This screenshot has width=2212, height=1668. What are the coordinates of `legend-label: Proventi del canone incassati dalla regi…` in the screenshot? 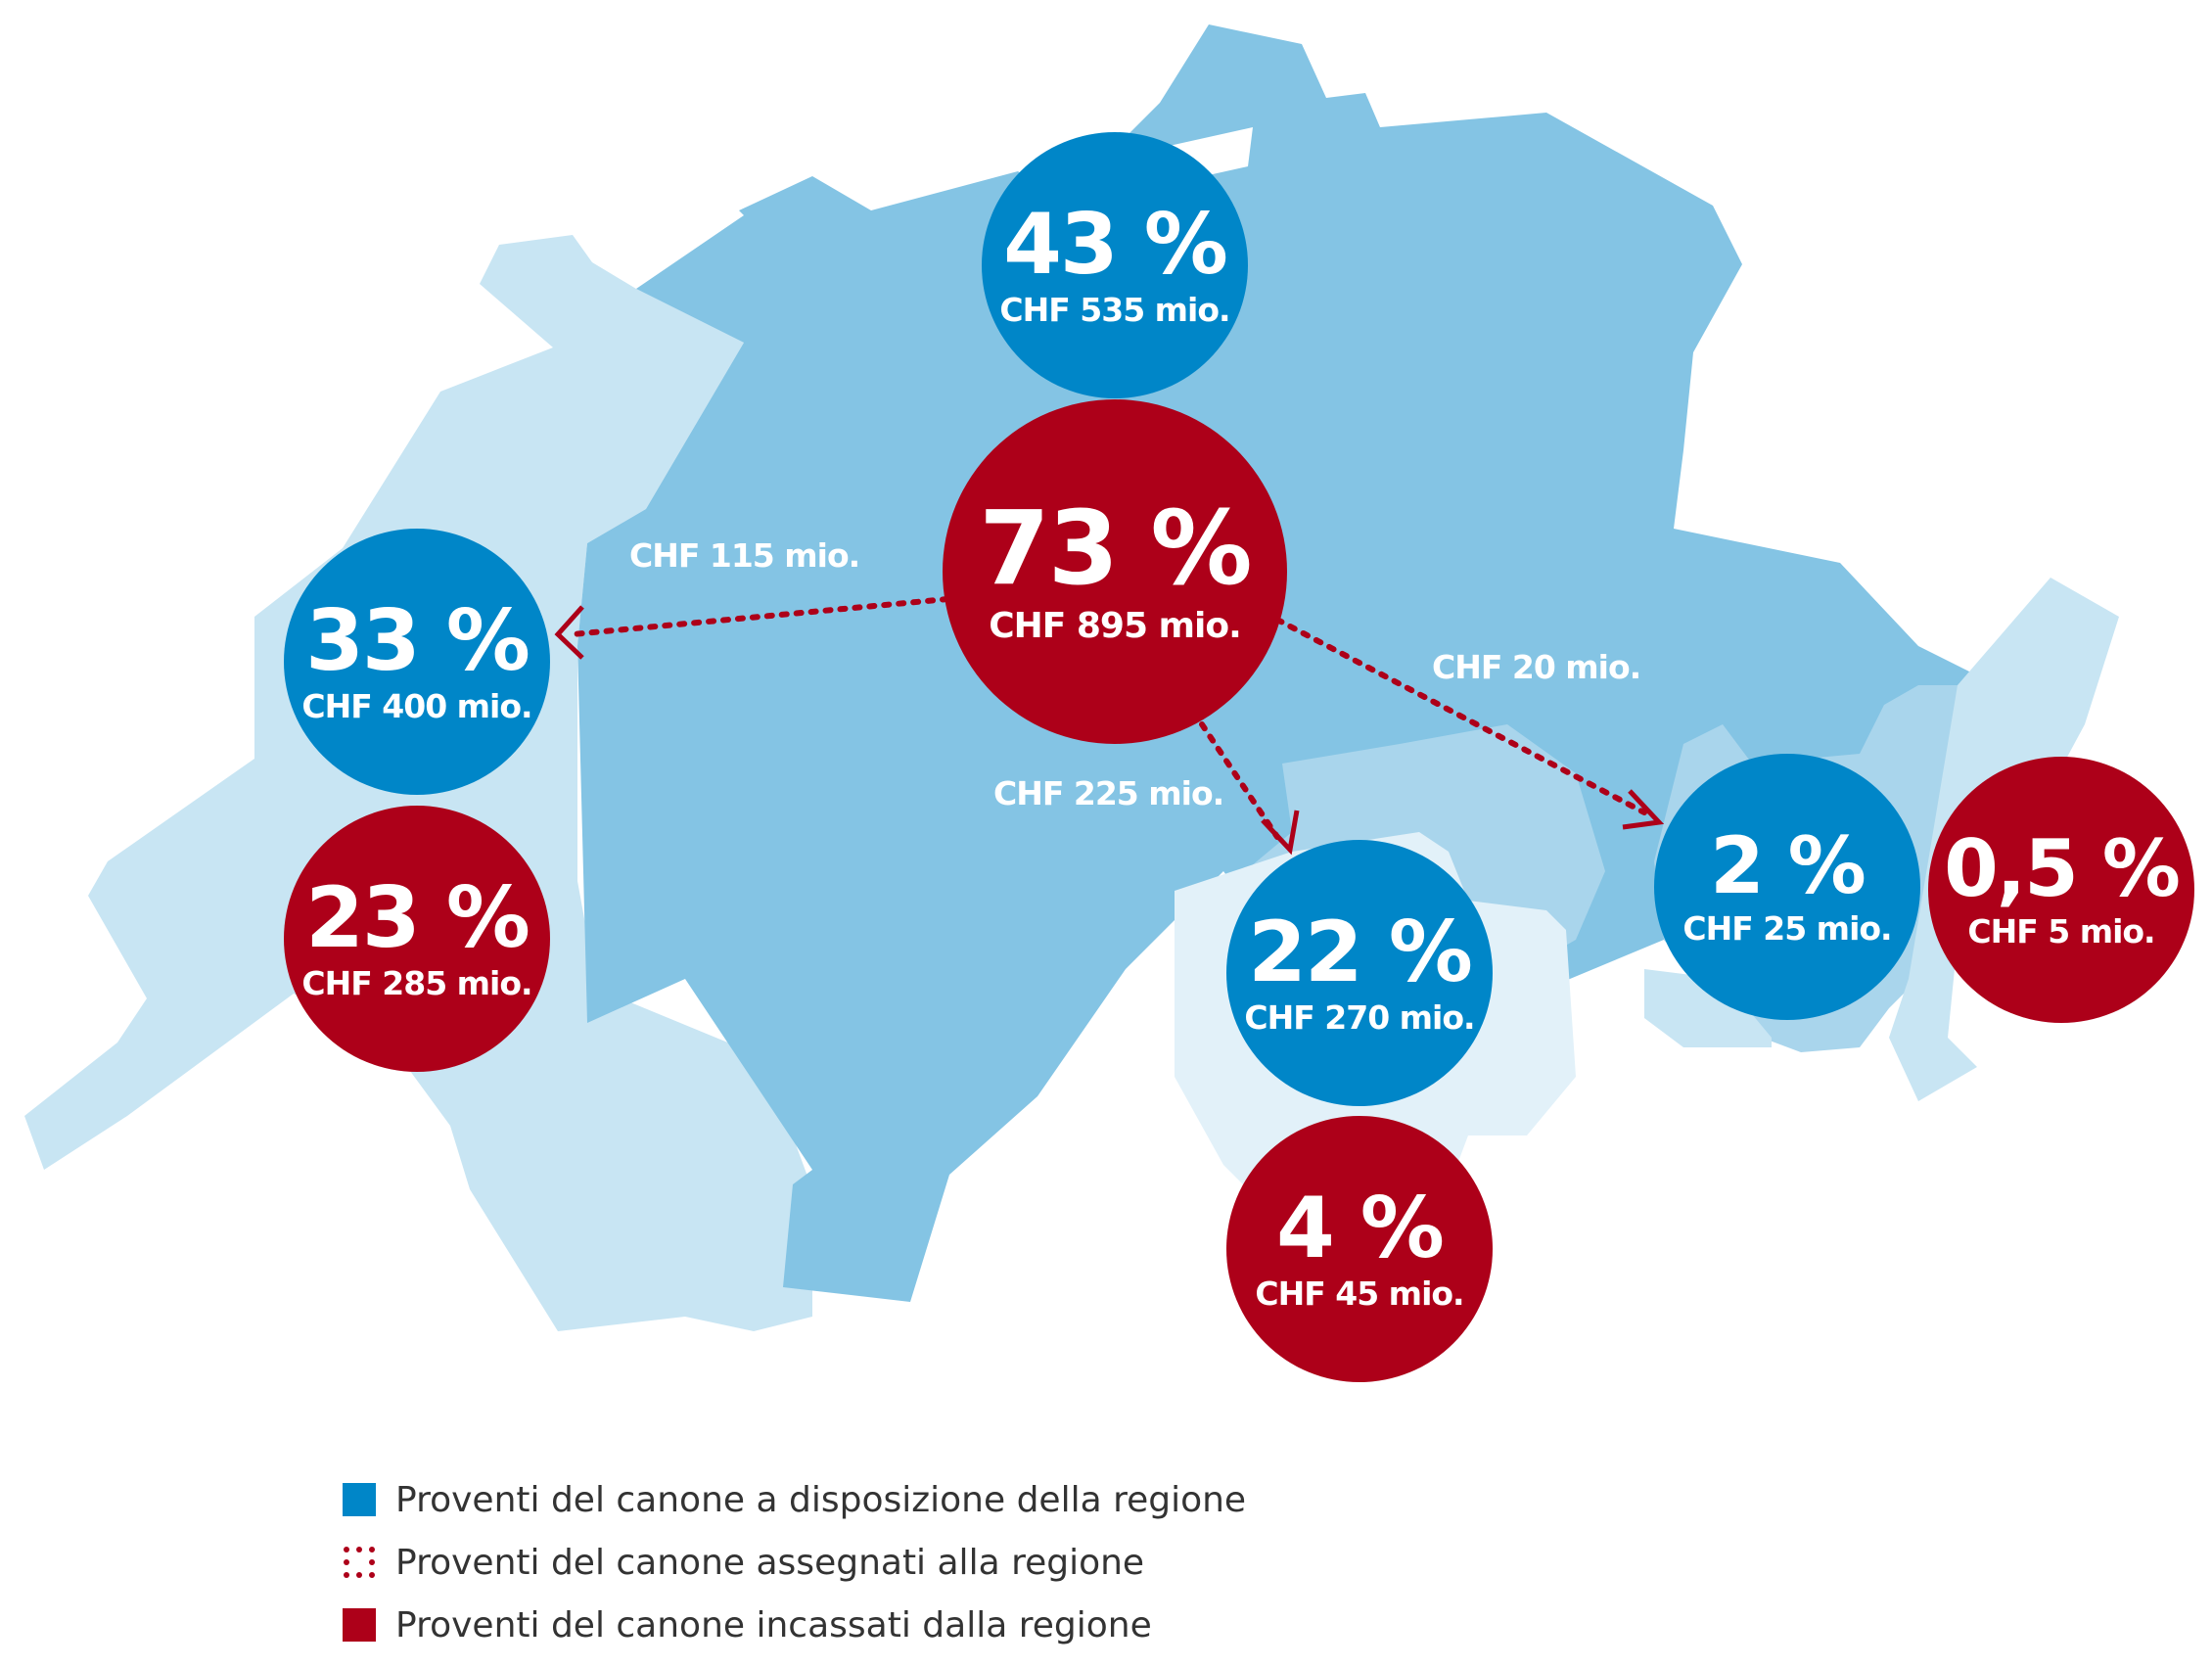 It's located at (773, 1625).